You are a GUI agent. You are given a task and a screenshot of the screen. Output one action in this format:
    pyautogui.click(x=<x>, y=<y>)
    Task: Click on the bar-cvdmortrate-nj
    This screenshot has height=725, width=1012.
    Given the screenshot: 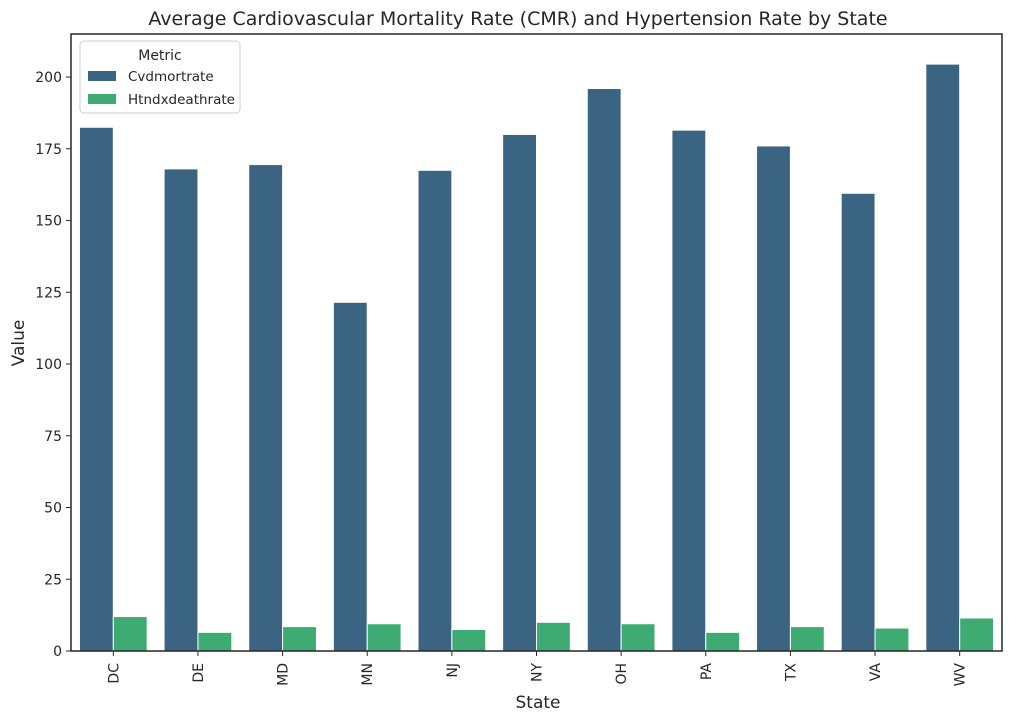 What is the action you would take?
    pyautogui.click(x=435, y=410)
    